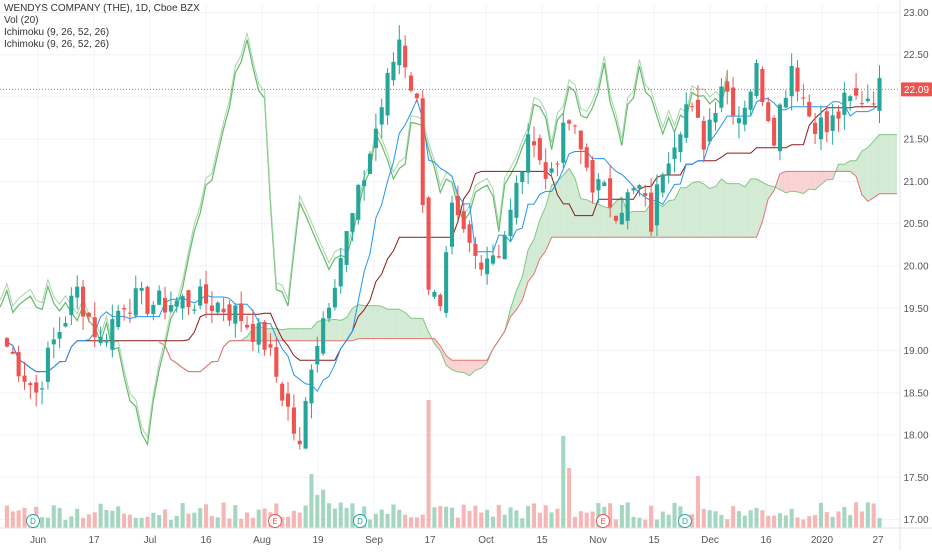 This screenshot has height=555, width=932. What do you see at coordinates (275, 521) in the screenshot?
I see `event-marker: E` at bounding box center [275, 521].